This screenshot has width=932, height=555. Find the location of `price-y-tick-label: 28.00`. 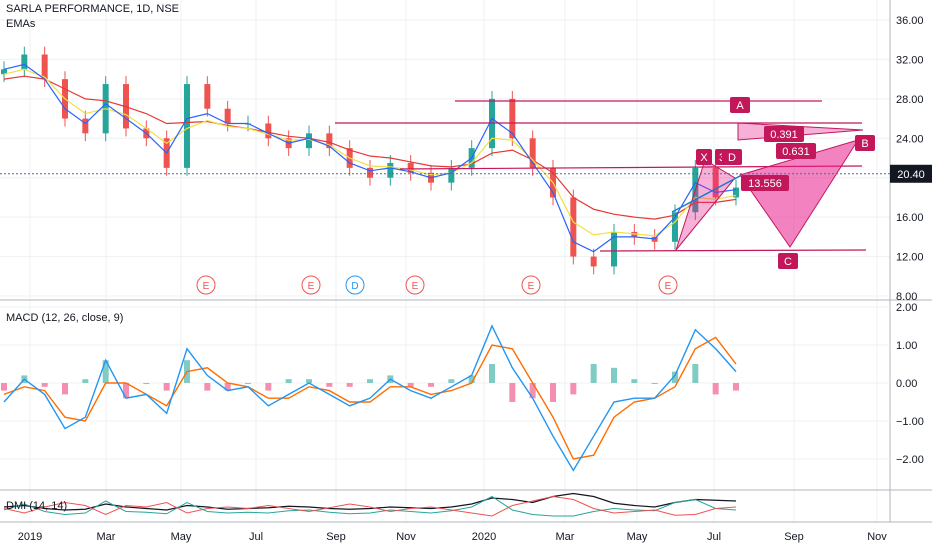

price-y-tick-label: 28.00 is located at coordinates (910, 100).